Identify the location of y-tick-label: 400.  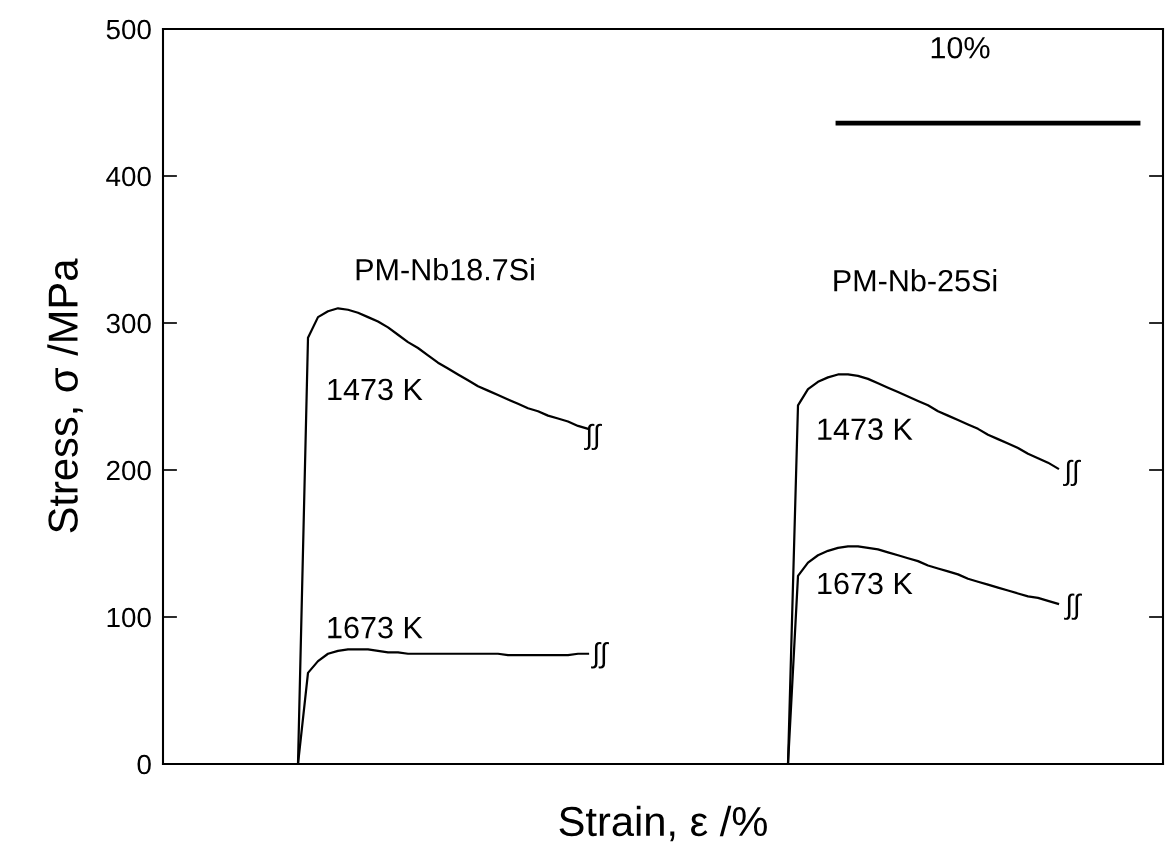
(128, 176).